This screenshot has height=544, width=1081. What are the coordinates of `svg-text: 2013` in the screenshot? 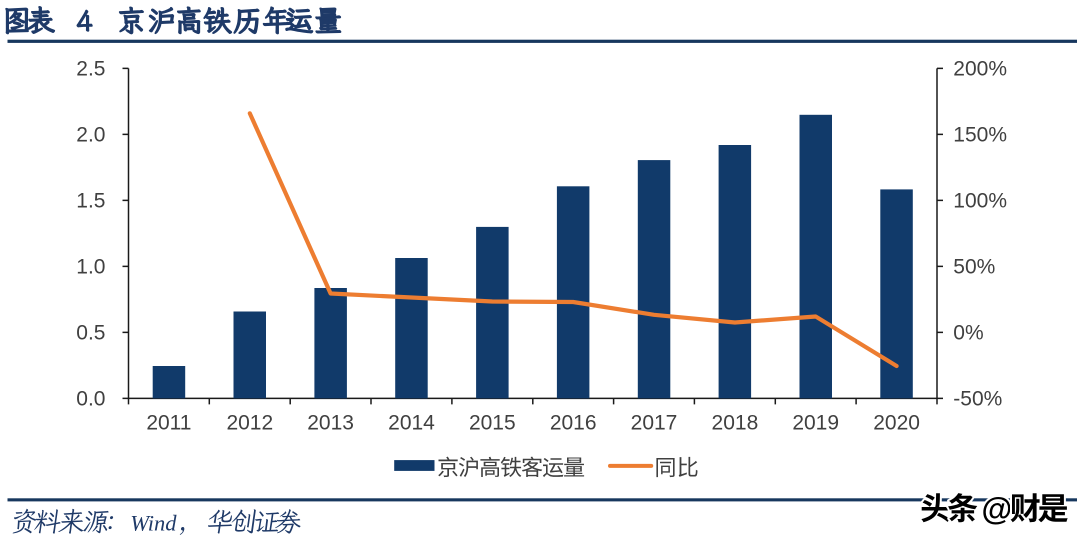 It's located at (330, 422).